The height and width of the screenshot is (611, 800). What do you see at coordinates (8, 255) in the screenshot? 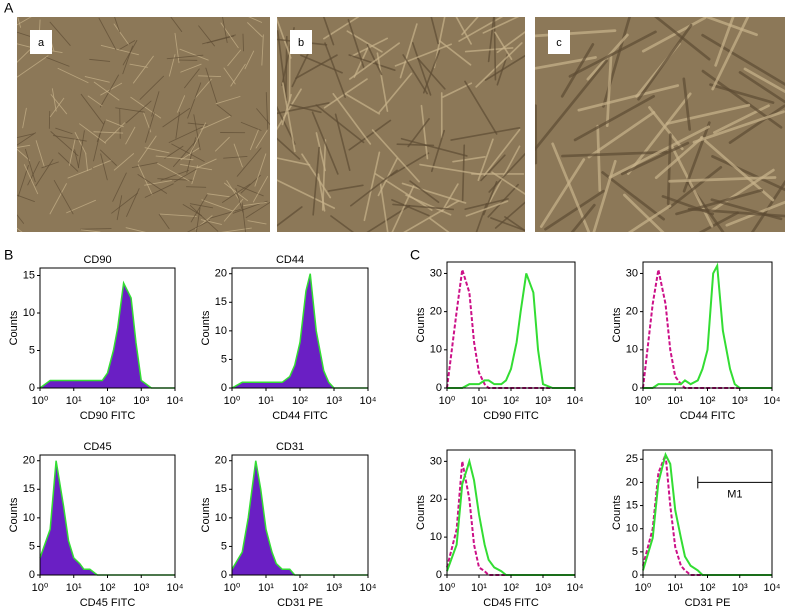
I see `panel-label: B` at bounding box center [8, 255].